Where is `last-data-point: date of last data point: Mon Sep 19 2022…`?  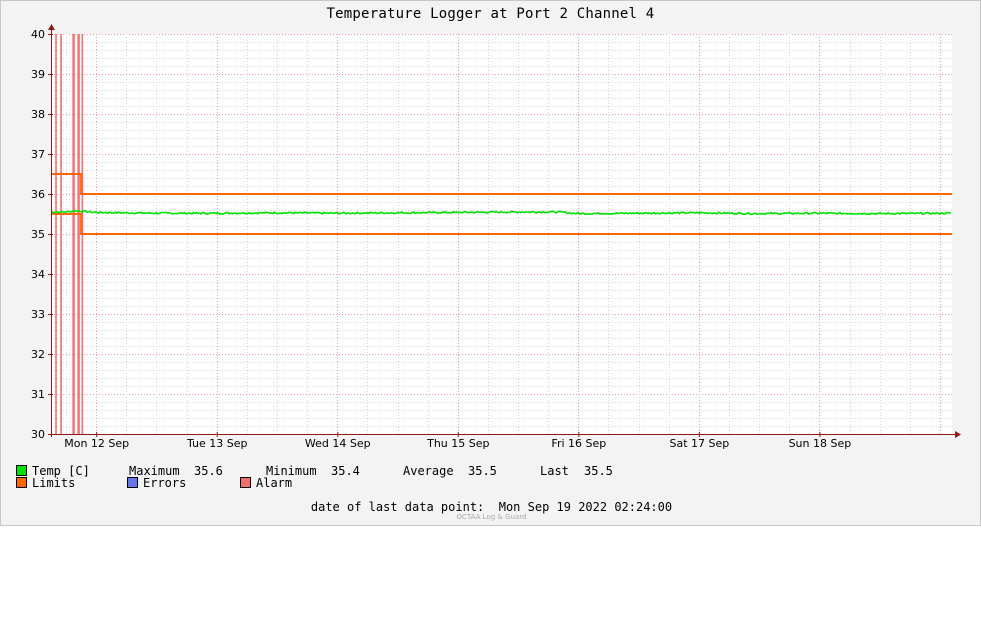
last-data-point: date of last data point: Mon Sep 19 2022… is located at coordinates (491, 507).